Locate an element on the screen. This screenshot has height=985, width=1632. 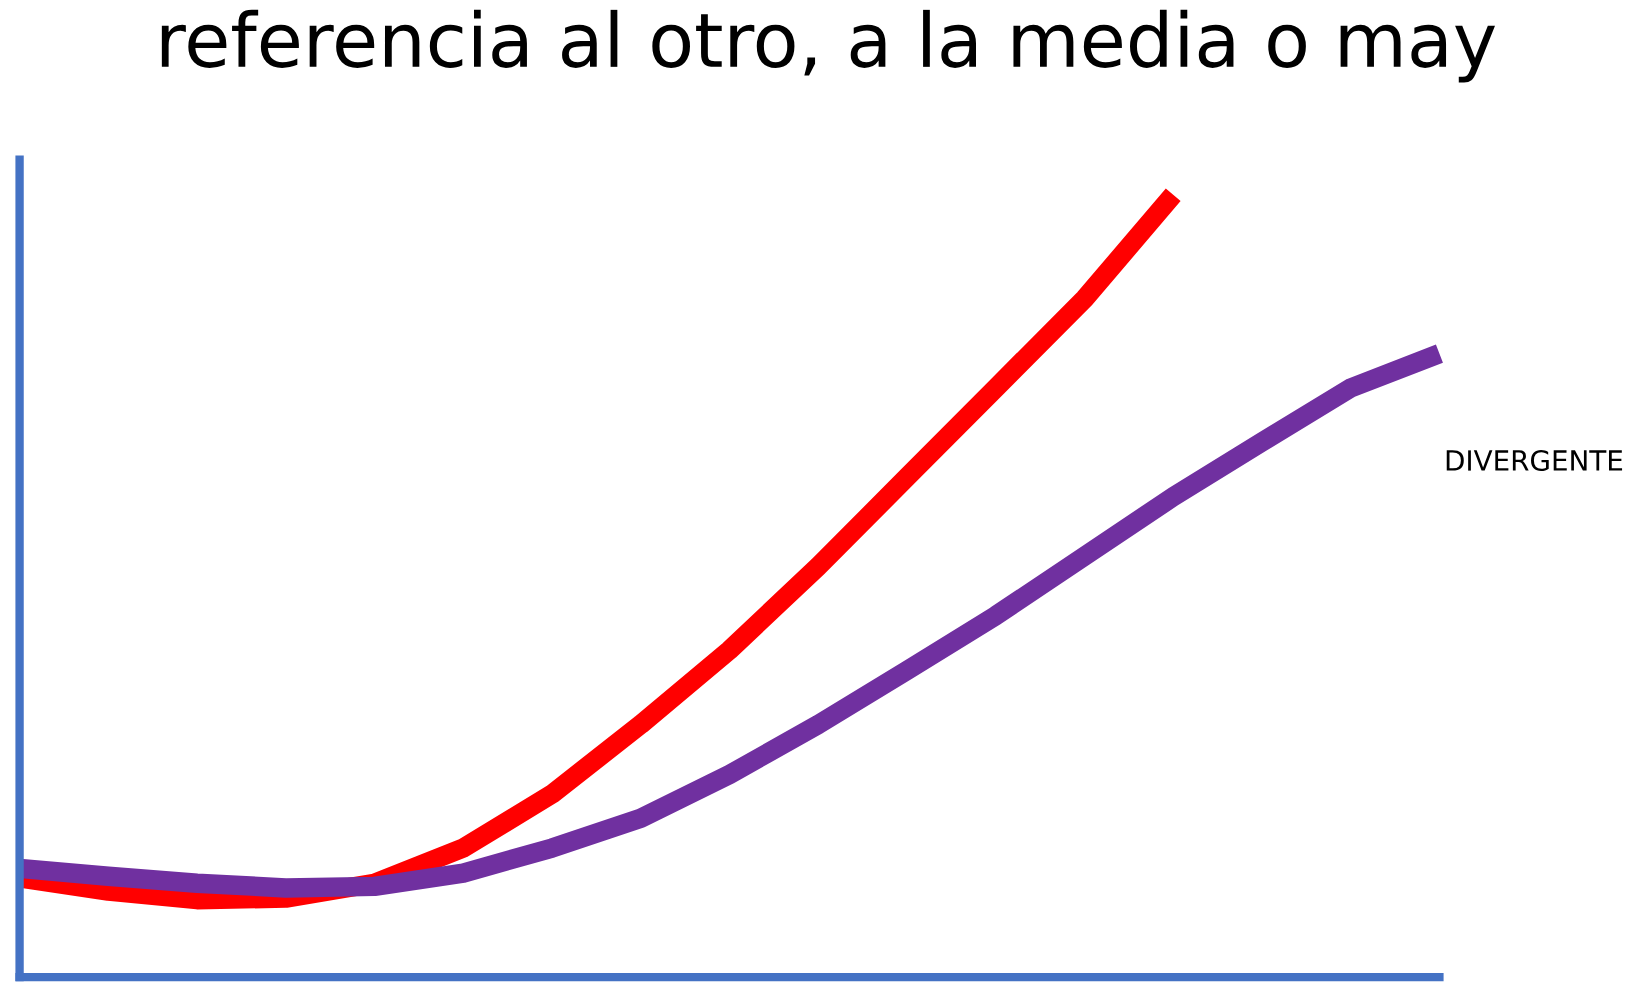
chart-title: referencia al otro, a la media o may is located at coordinates (828, 46).